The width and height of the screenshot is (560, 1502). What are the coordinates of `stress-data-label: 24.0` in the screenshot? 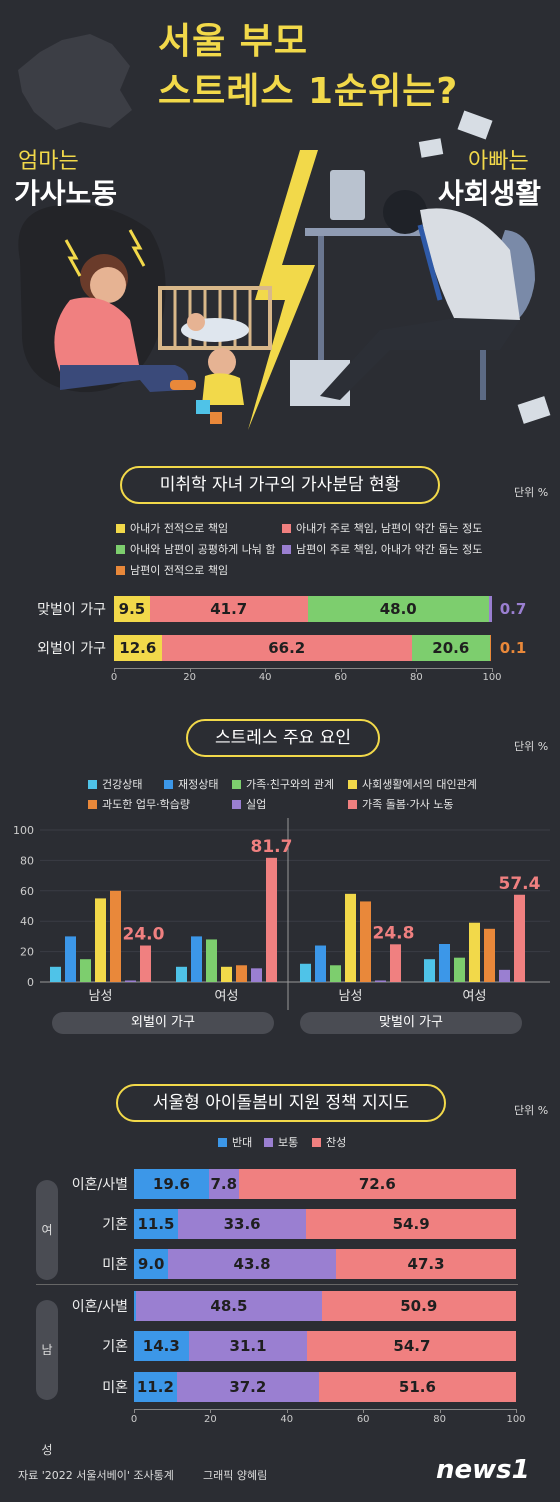 It's located at (144, 935).